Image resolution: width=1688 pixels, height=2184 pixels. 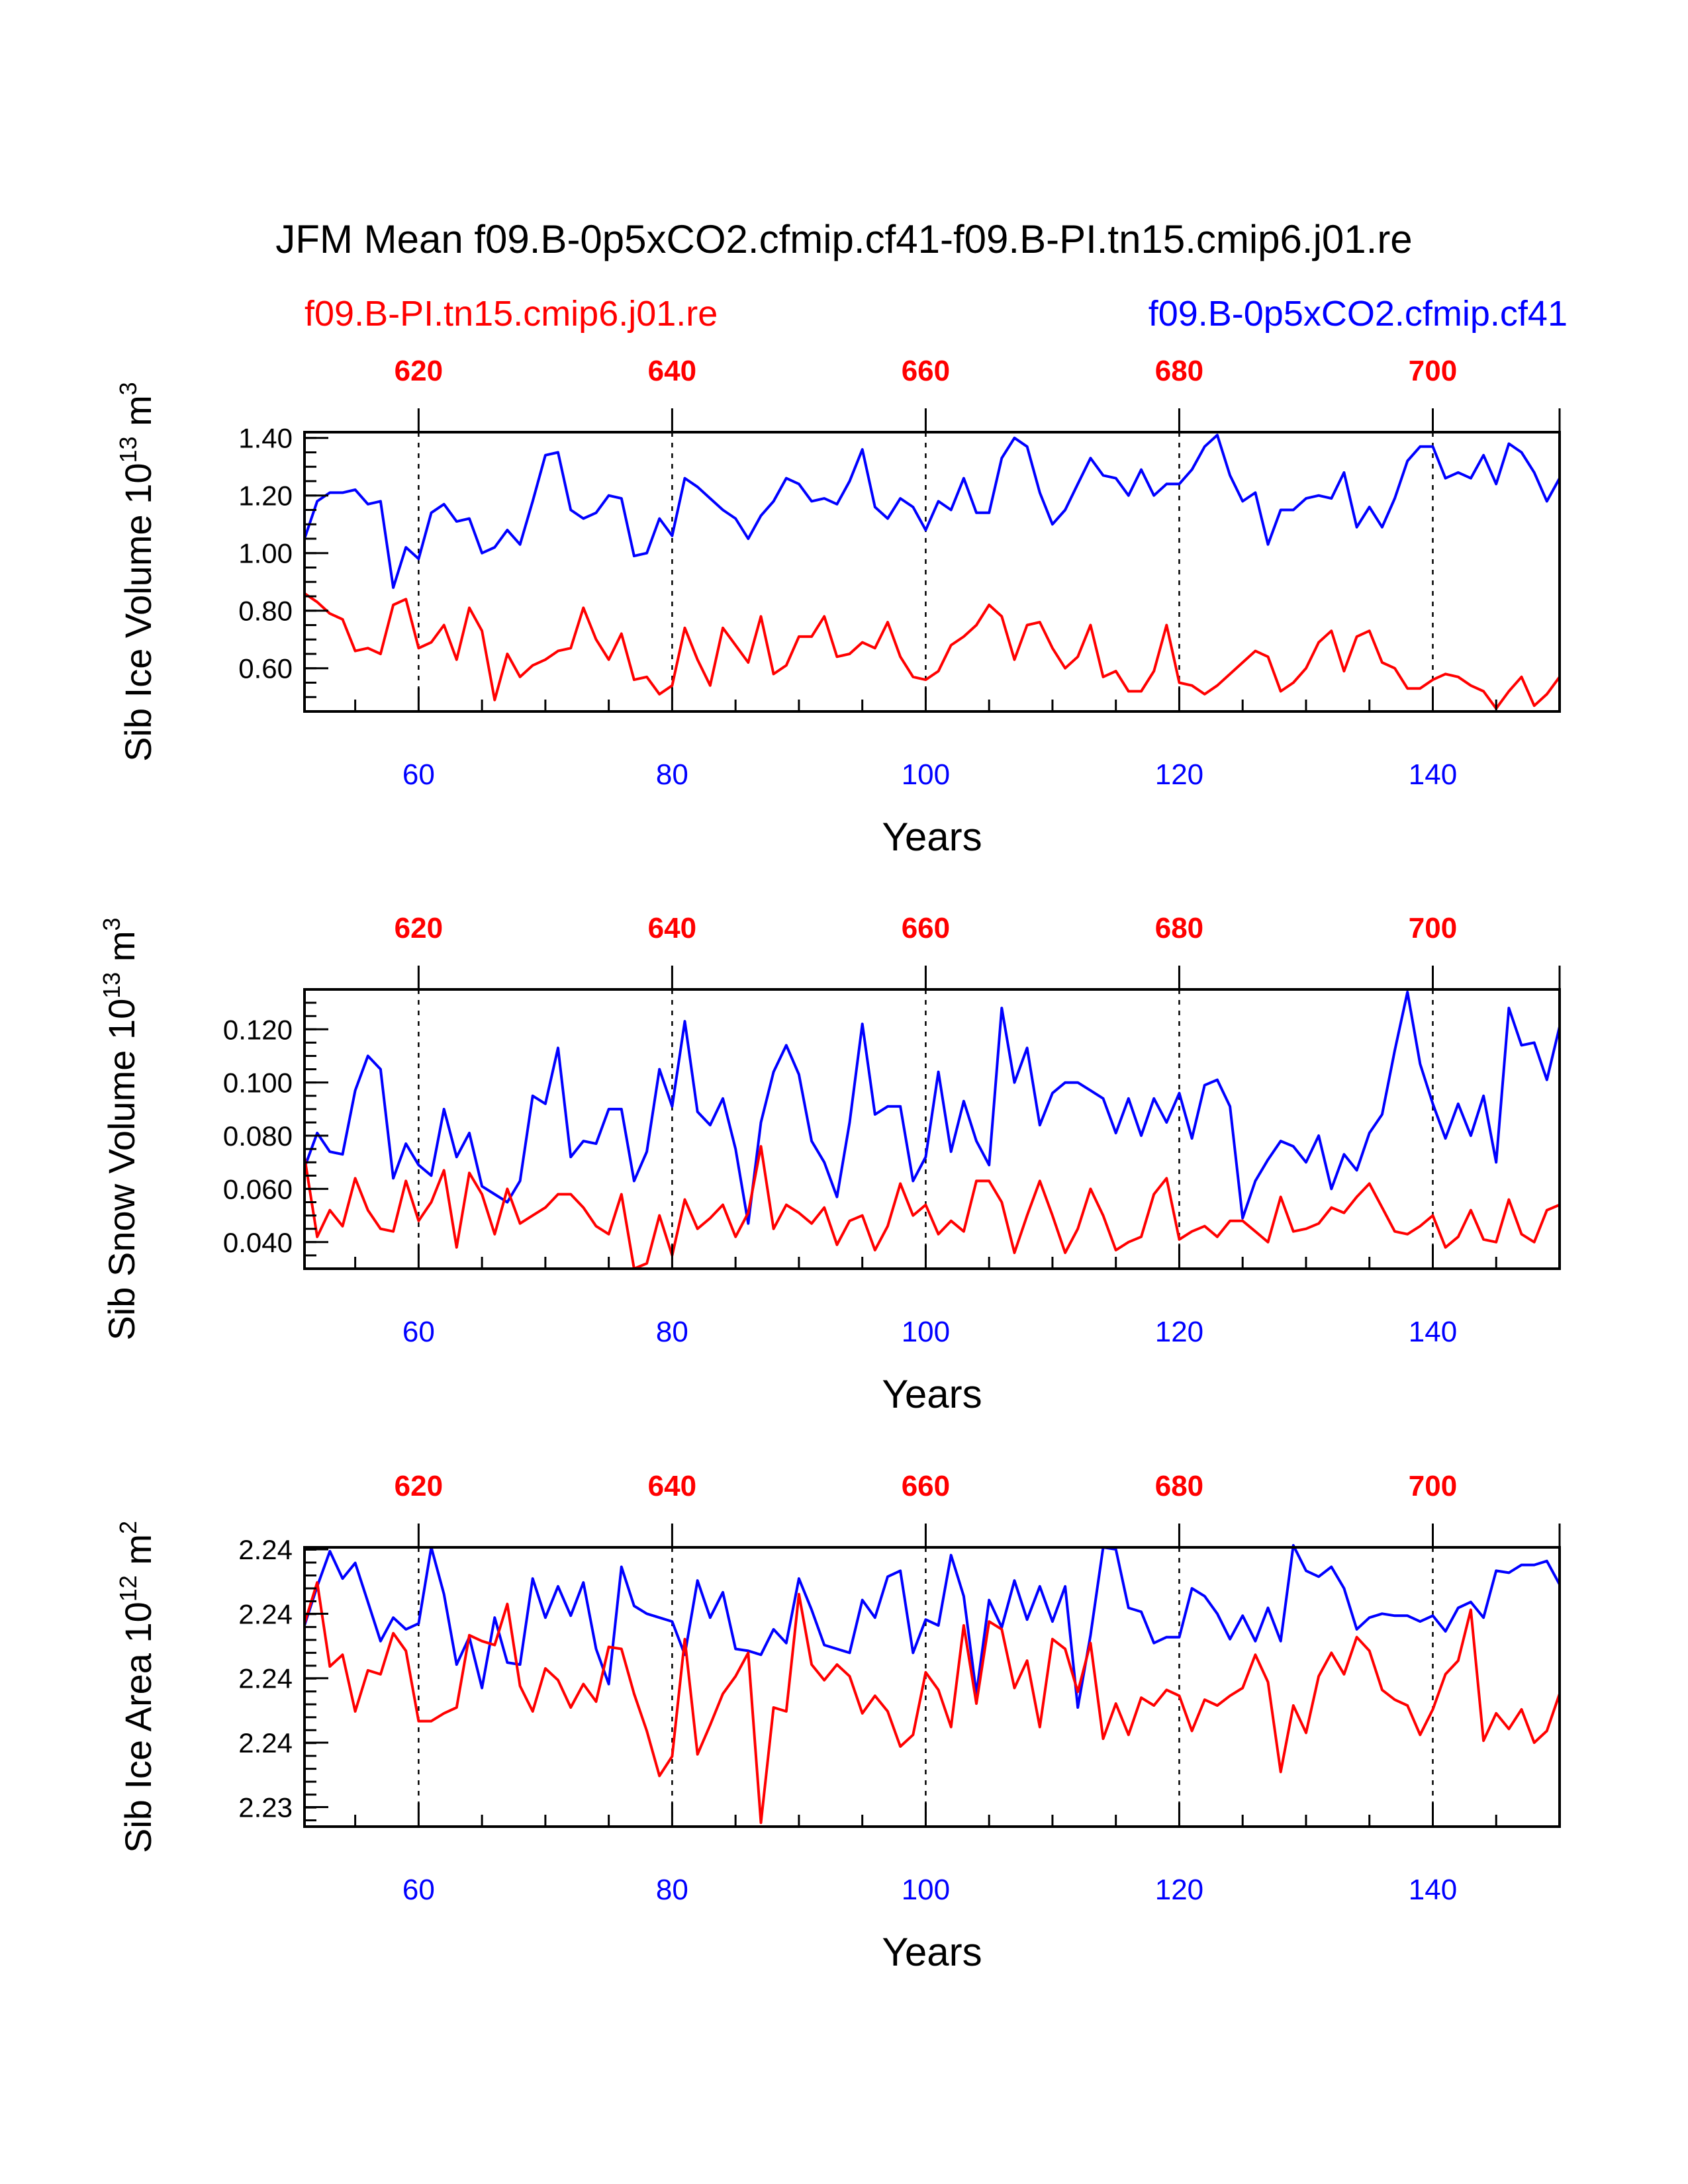 What do you see at coordinates (1358, 314) in the screenshot?
I see `legend-blue-series: f09.B-0p5xCO2.cfmip.cf41` at bounding box center [1358, 314].